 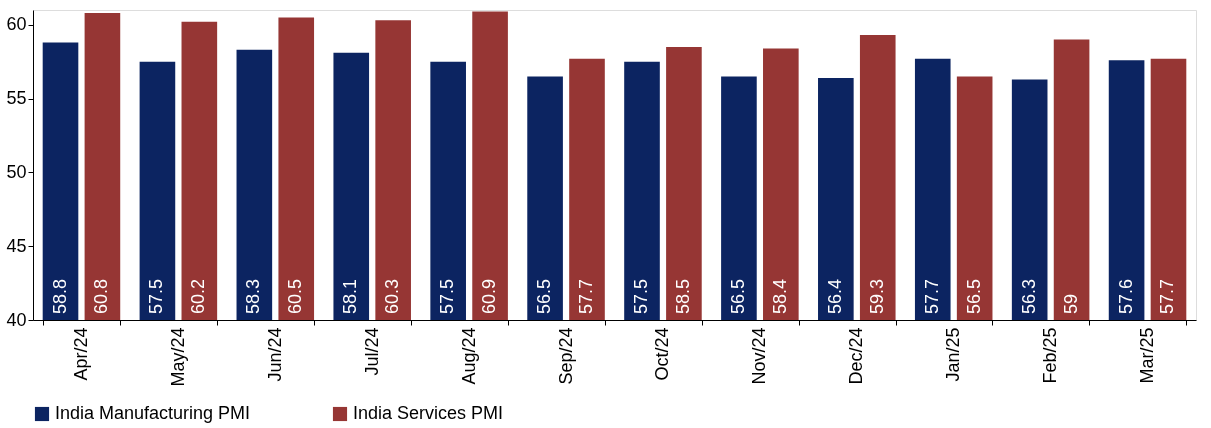 I want to click on y-tick-label: 55, so click(x=16, y=98).